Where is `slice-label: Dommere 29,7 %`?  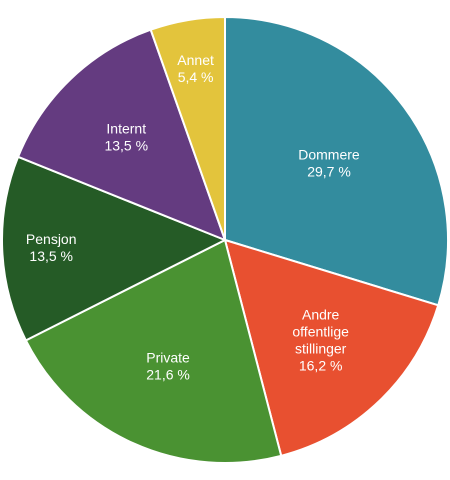
slice-label: Dommere 29,7 % is located at coordinates (329, 163).